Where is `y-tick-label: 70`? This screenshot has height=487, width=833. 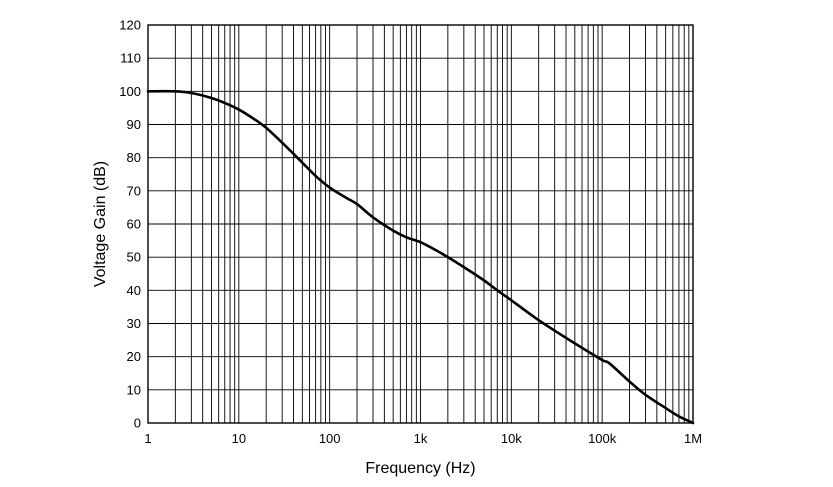
y-tick-label: 70 is located at coordinates (134, 190).